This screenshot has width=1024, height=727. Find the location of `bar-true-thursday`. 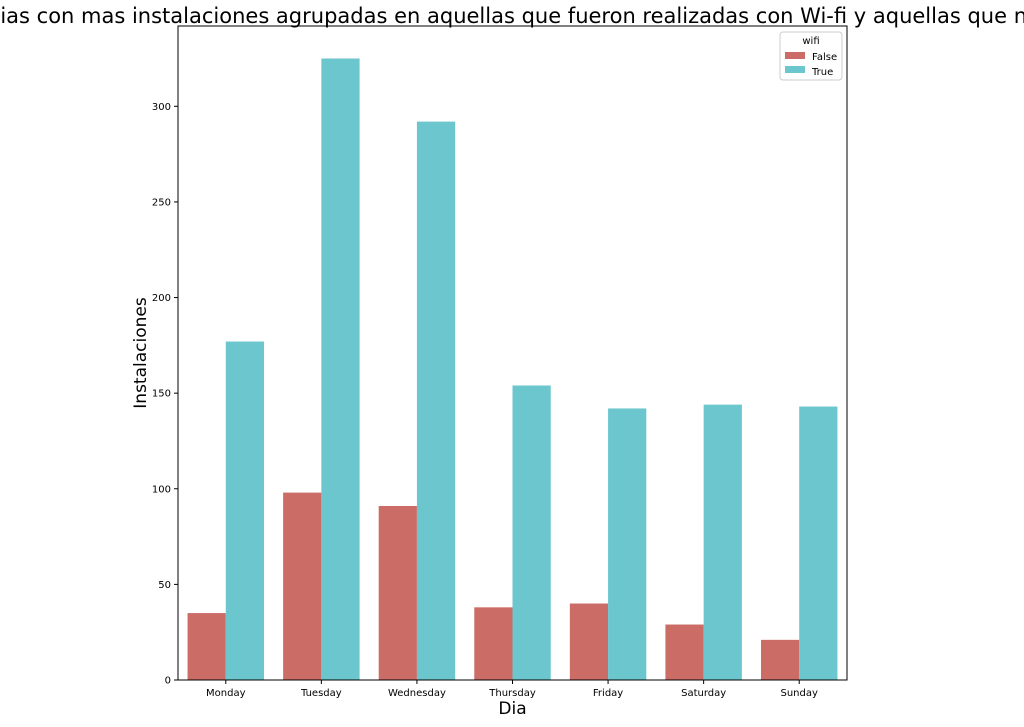

bar-true-thursday is located at coordinates (531, 532).